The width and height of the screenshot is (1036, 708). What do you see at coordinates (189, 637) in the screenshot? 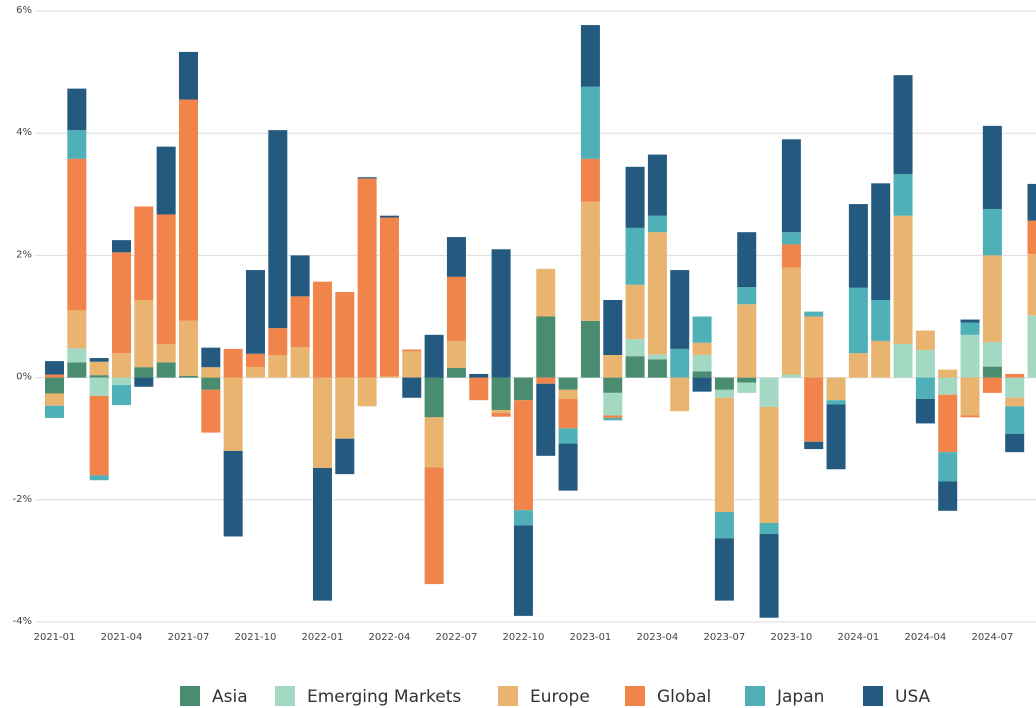
I see `x-tick-label: 2021-07` at bounding box center [189, 637].